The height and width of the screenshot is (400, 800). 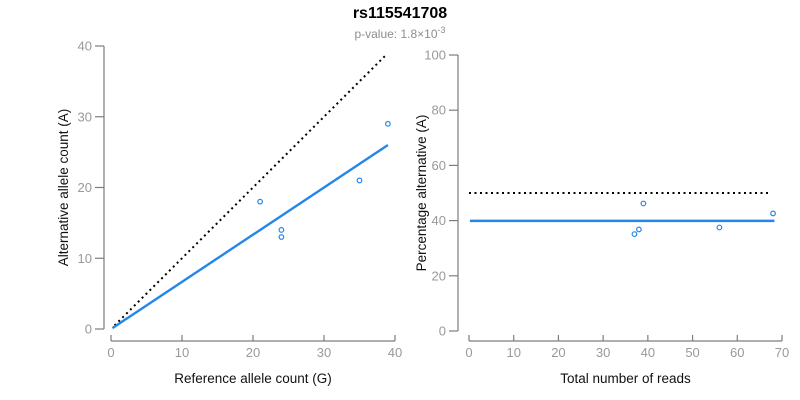 I want to click on p-value-label: p-value: 1.8×10, so click(x=396, y=34).